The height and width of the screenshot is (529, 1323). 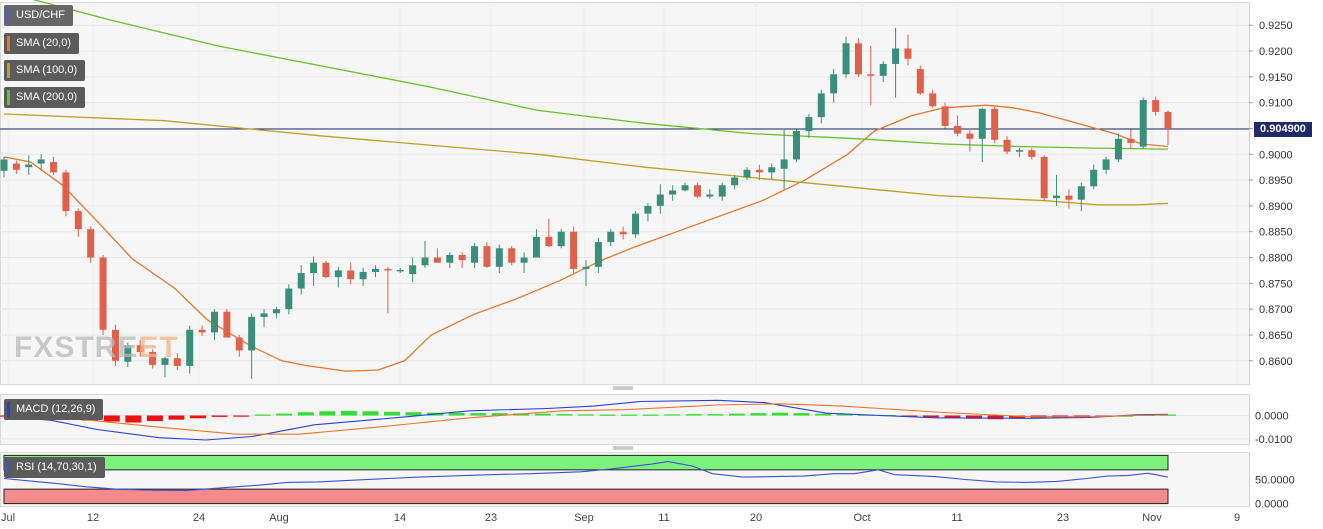 What do you see at coordinates (45, 70) in the screenshot?
I see `sma100-tag: SMA (100,0)` at bounding box center [45, 70].